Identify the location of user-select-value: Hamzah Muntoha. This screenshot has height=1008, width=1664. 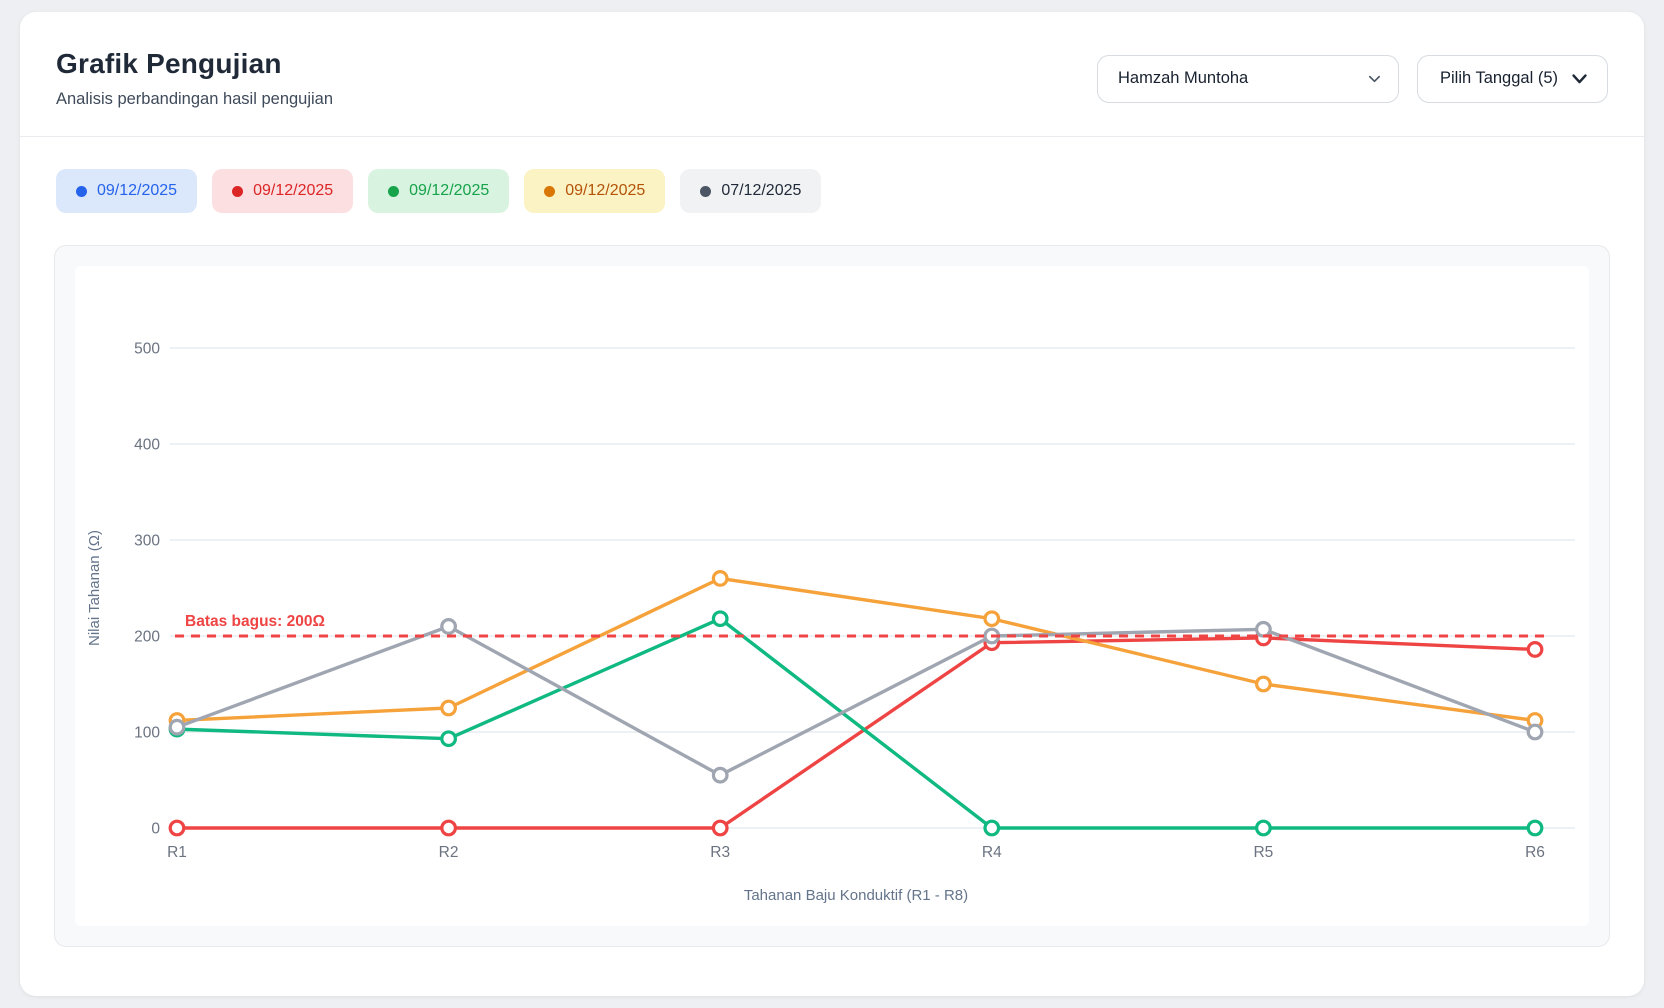
(1183, 78).